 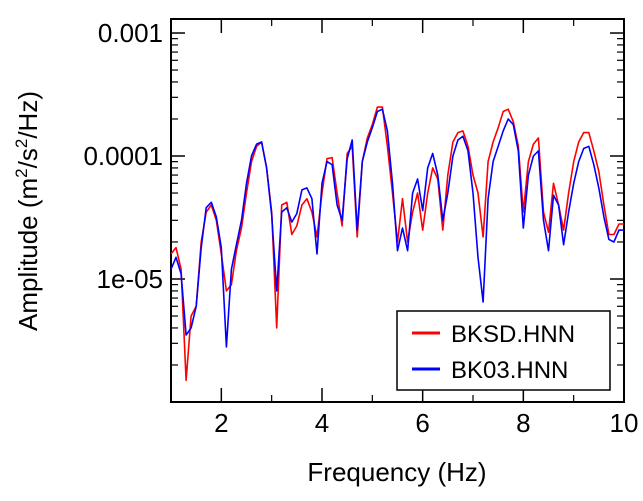 I want to click on x-tick-label: 8, so click(x=523, y=423).